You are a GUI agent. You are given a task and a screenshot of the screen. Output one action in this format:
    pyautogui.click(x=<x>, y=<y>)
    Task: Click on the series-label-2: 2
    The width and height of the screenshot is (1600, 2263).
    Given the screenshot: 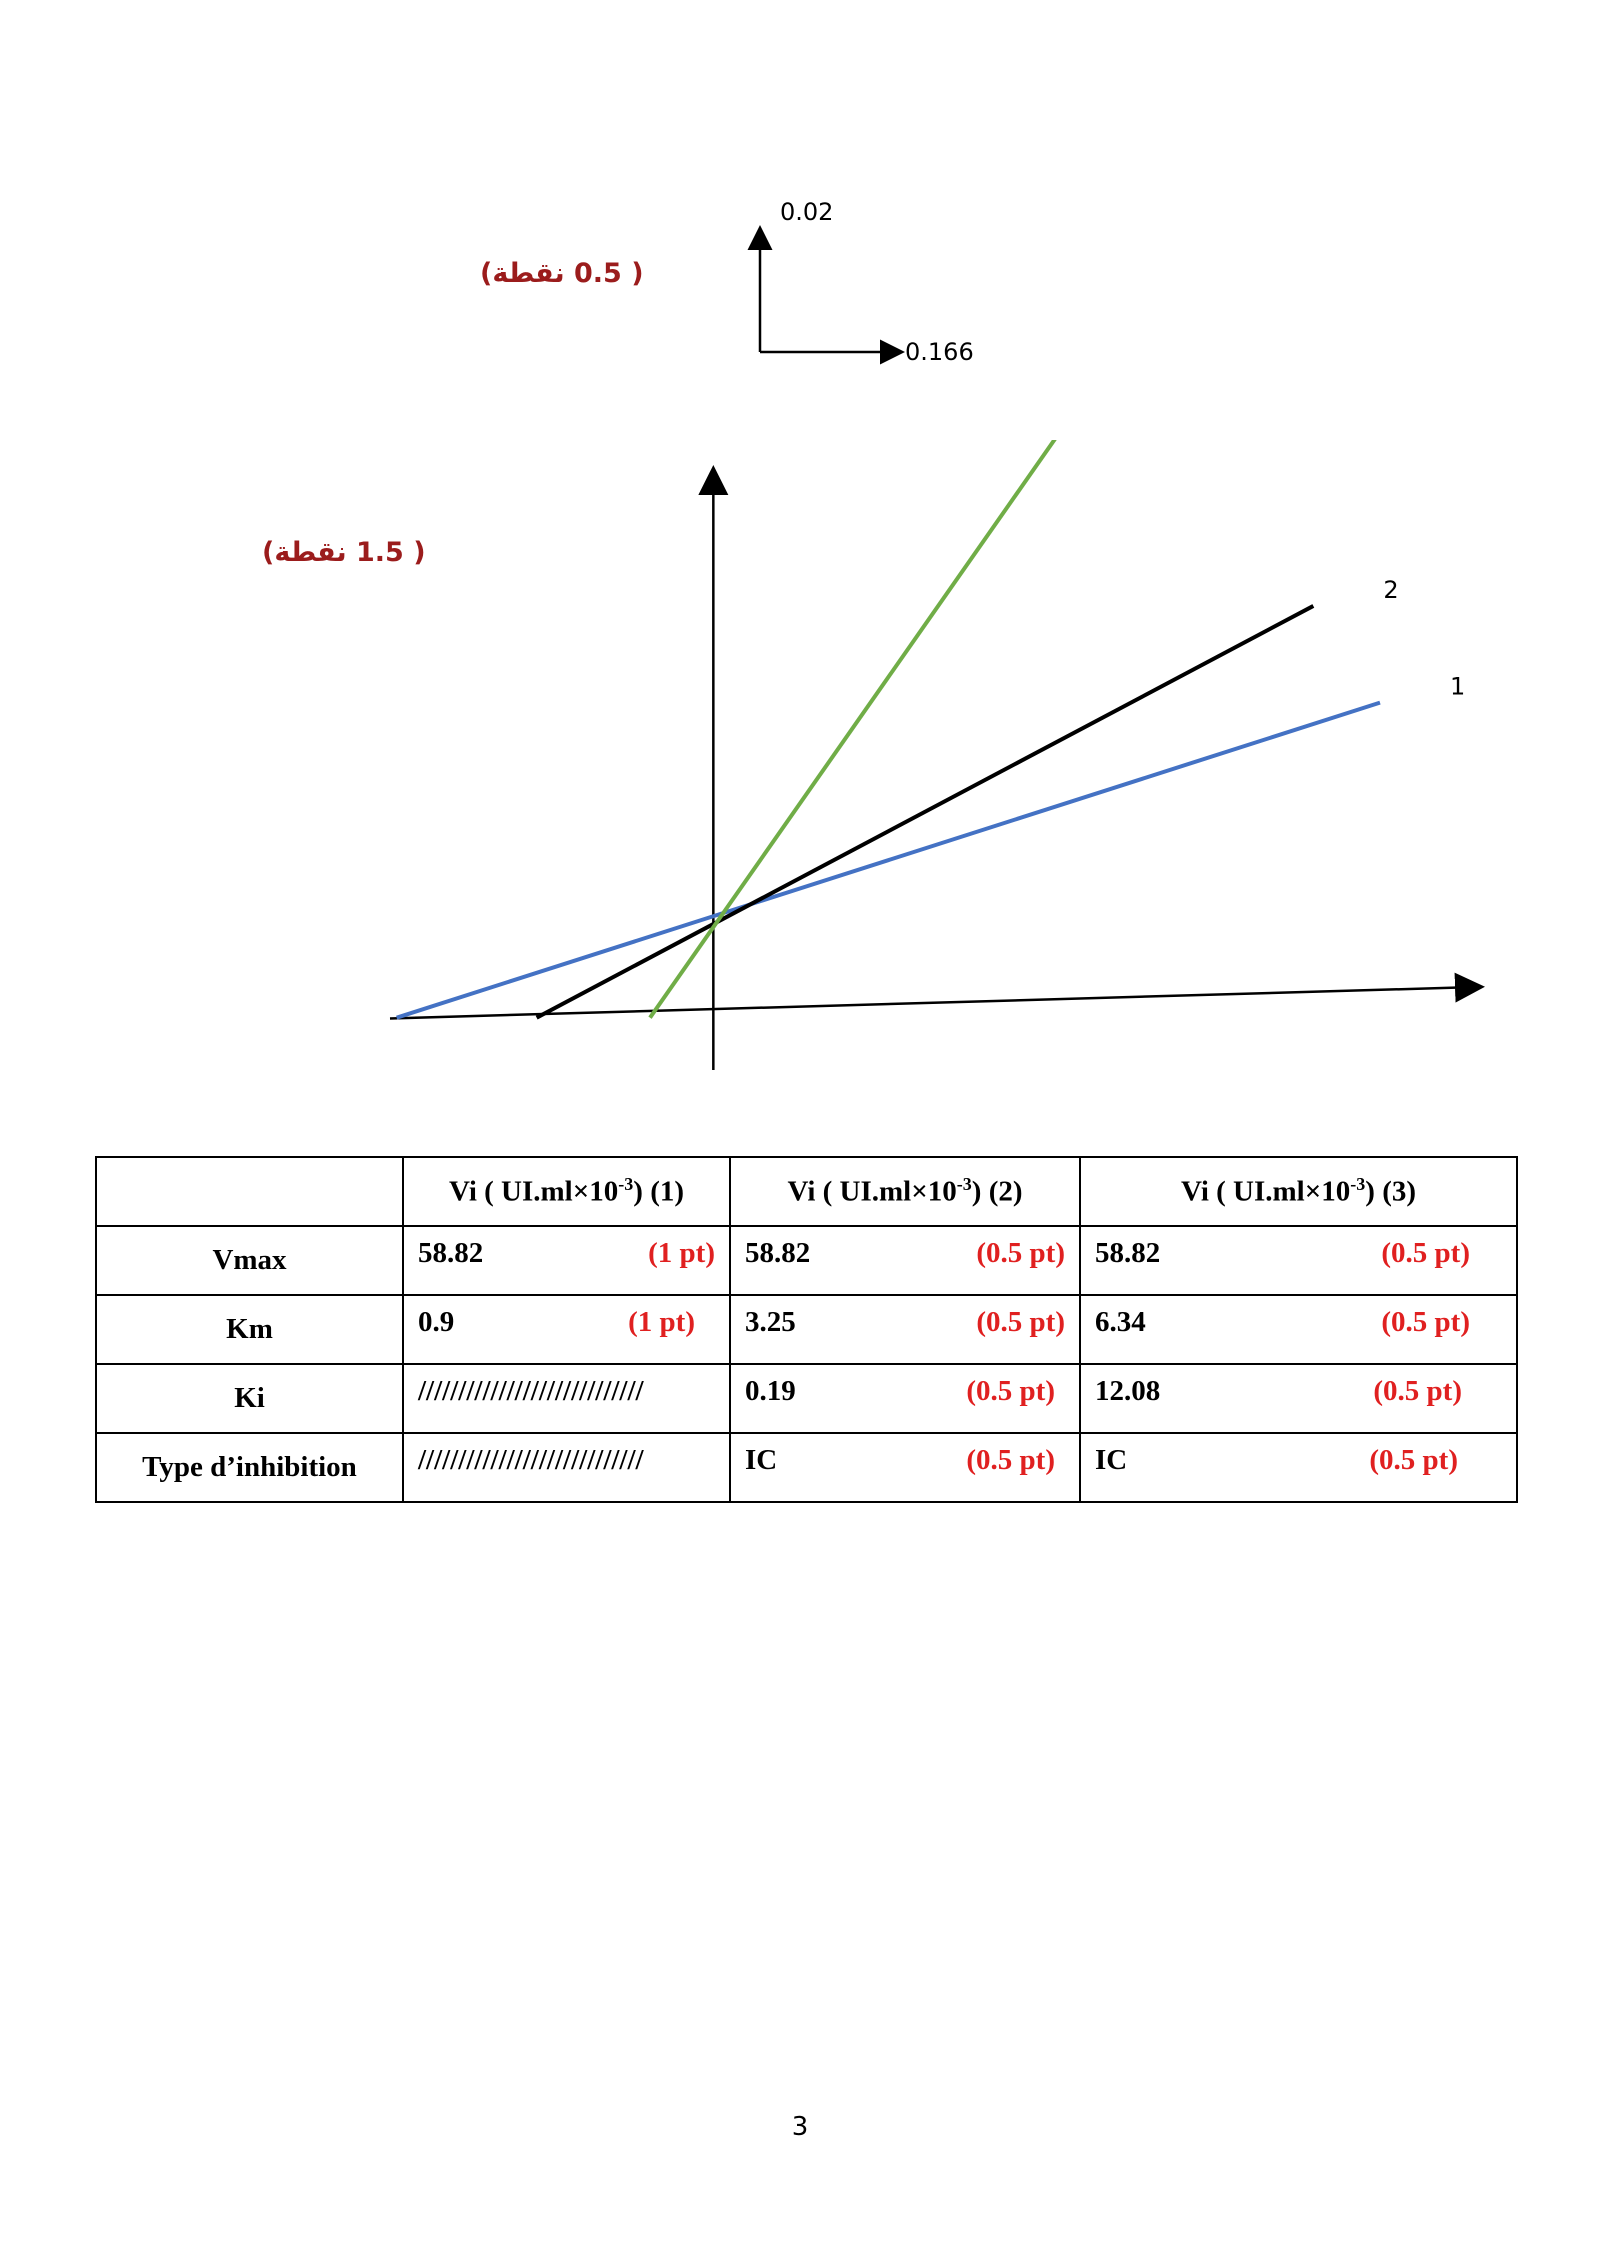 What is the action you would take?
    pyautogui.click(x=1390, y=590)
    